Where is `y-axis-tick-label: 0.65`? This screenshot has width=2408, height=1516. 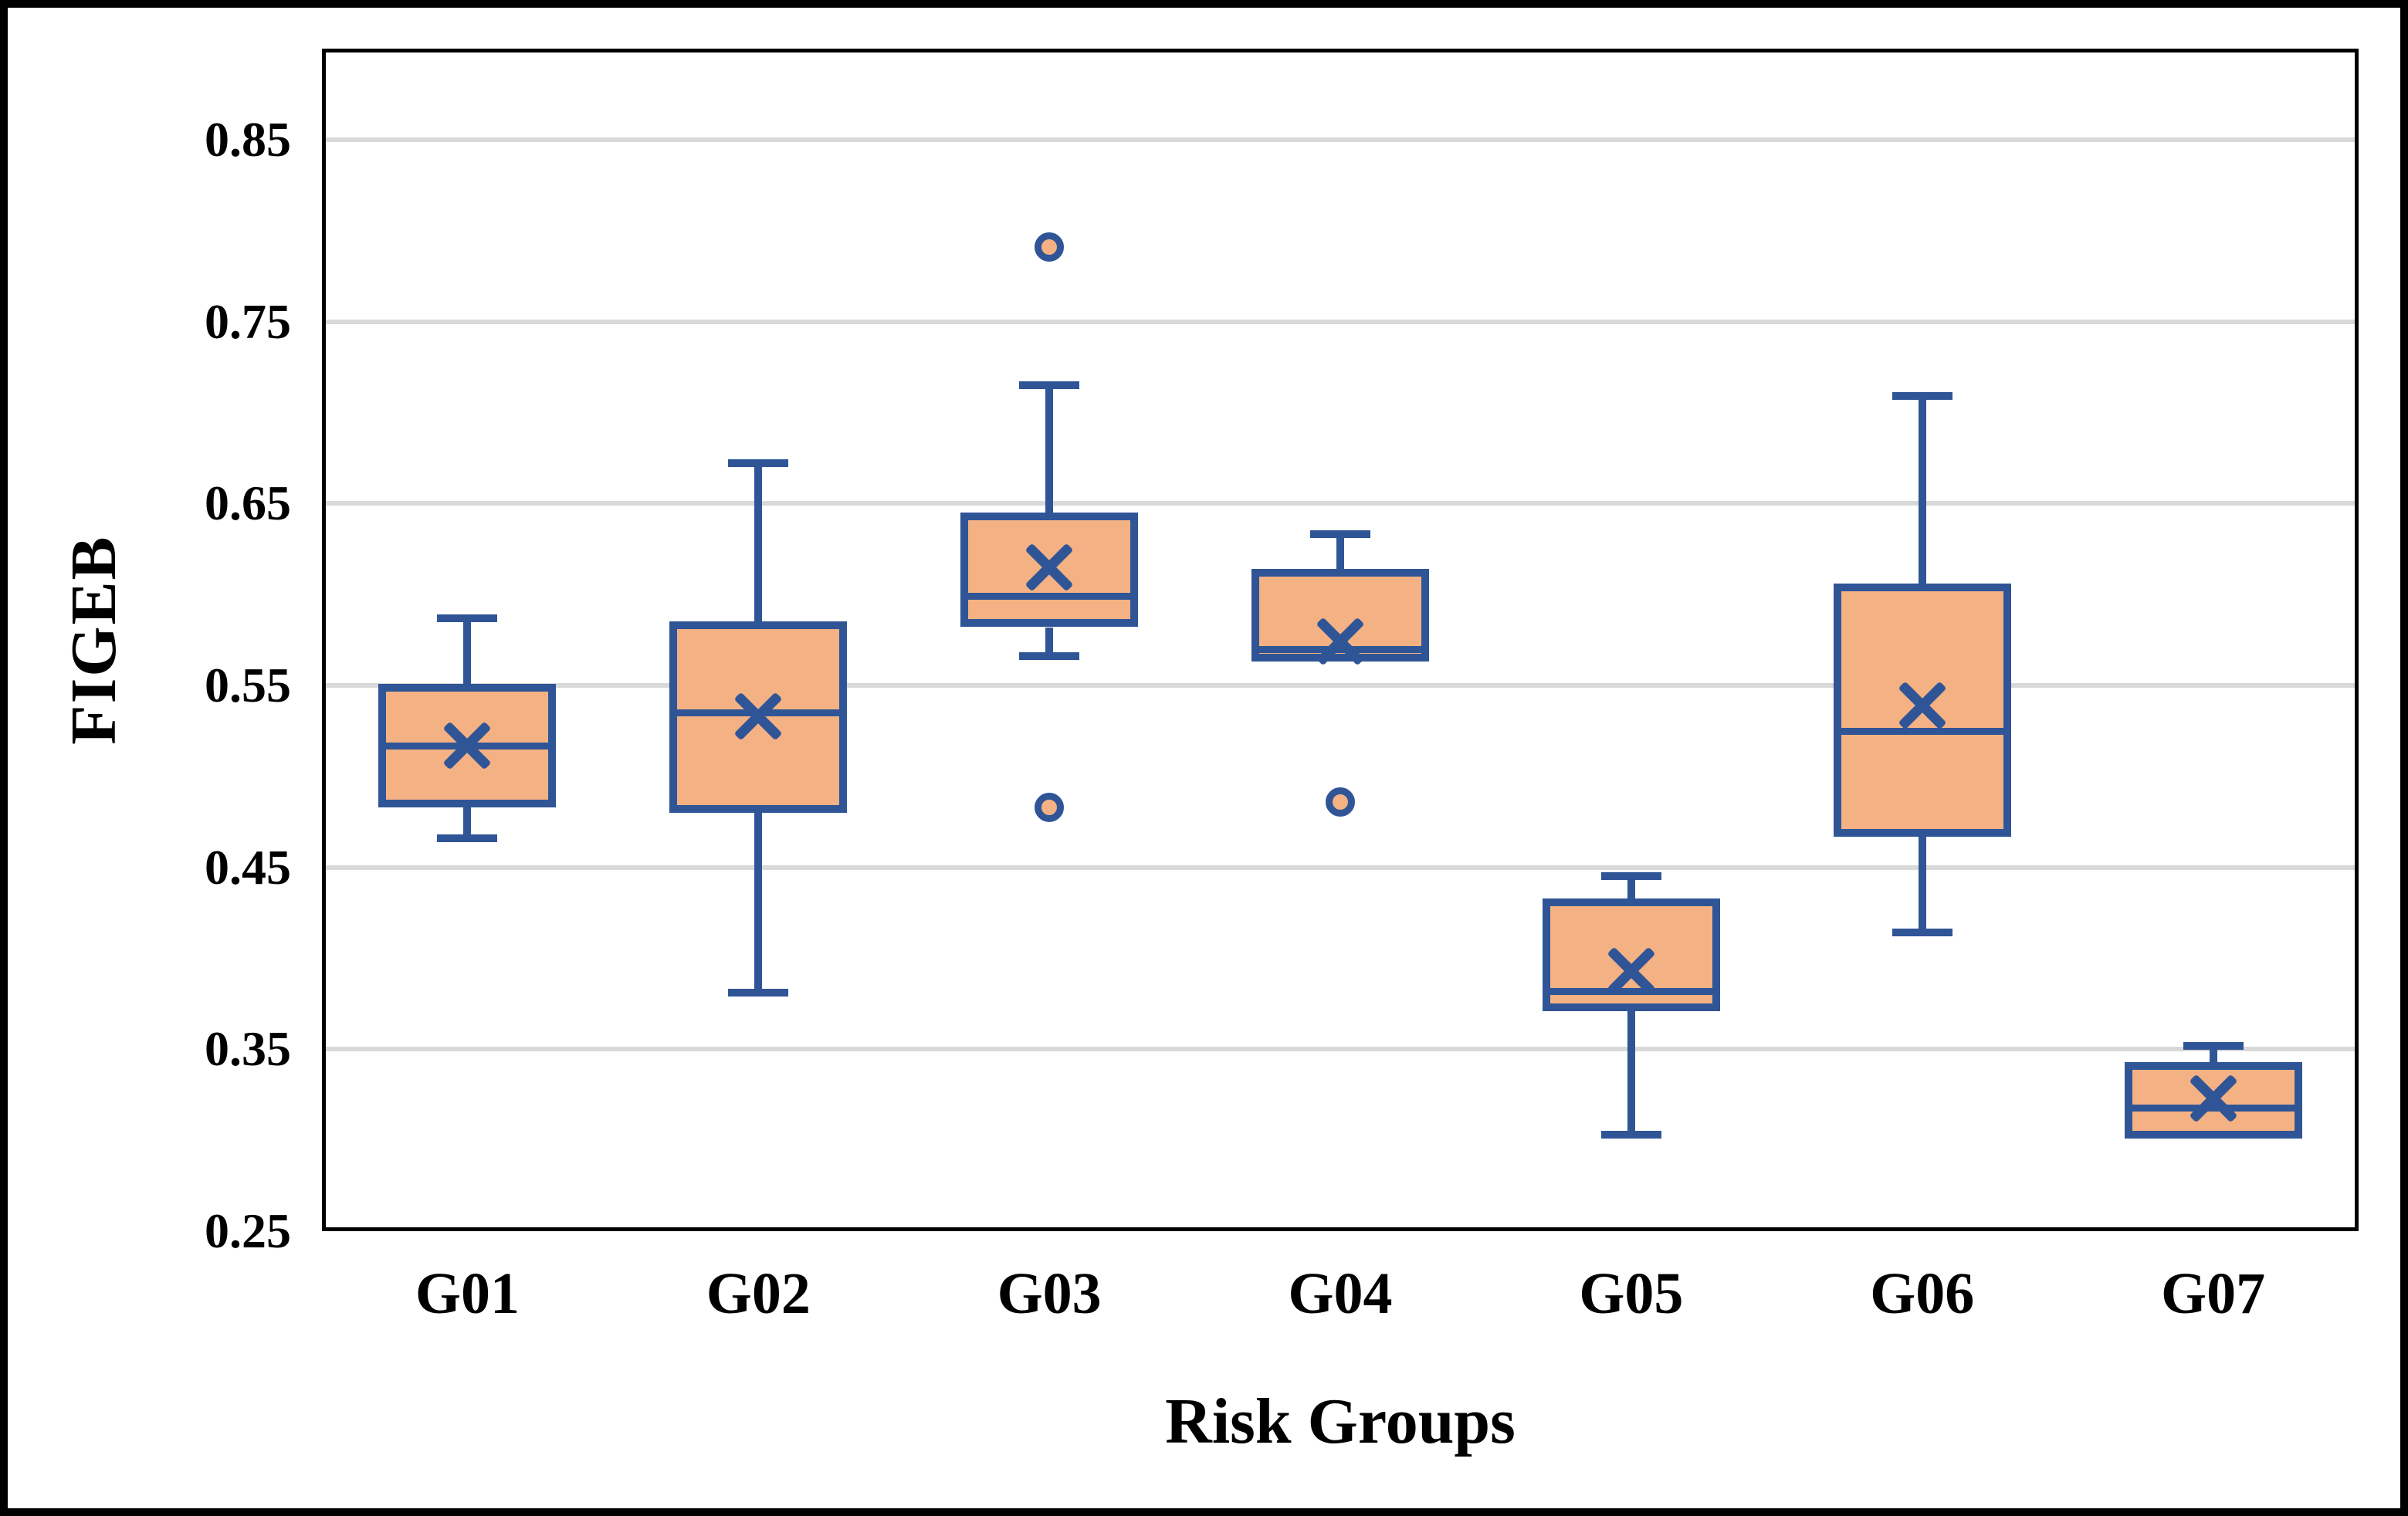
y-axis-tick-label: 0.65 is located at coordinates (248, 503).